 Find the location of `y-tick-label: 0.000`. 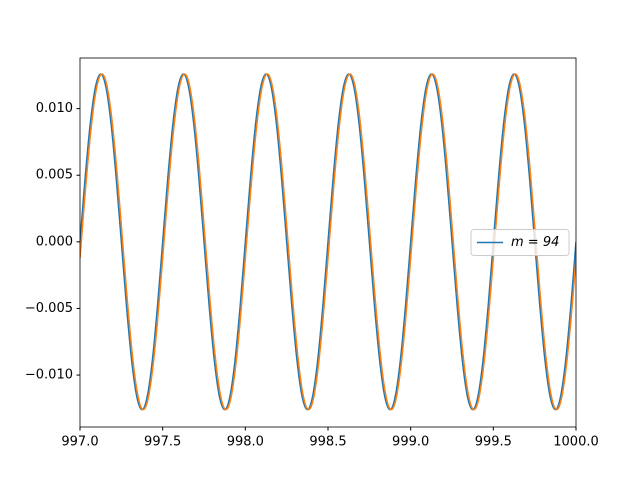

y-tick-label: 0.000 is located at coordinates (54, 241).